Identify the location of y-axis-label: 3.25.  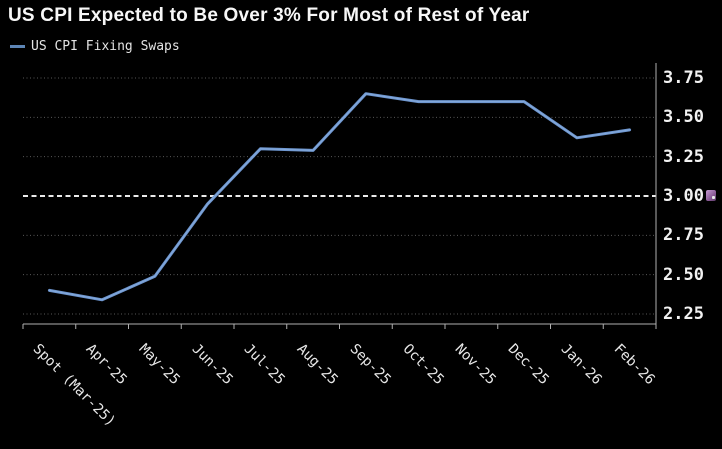
(683, 157).